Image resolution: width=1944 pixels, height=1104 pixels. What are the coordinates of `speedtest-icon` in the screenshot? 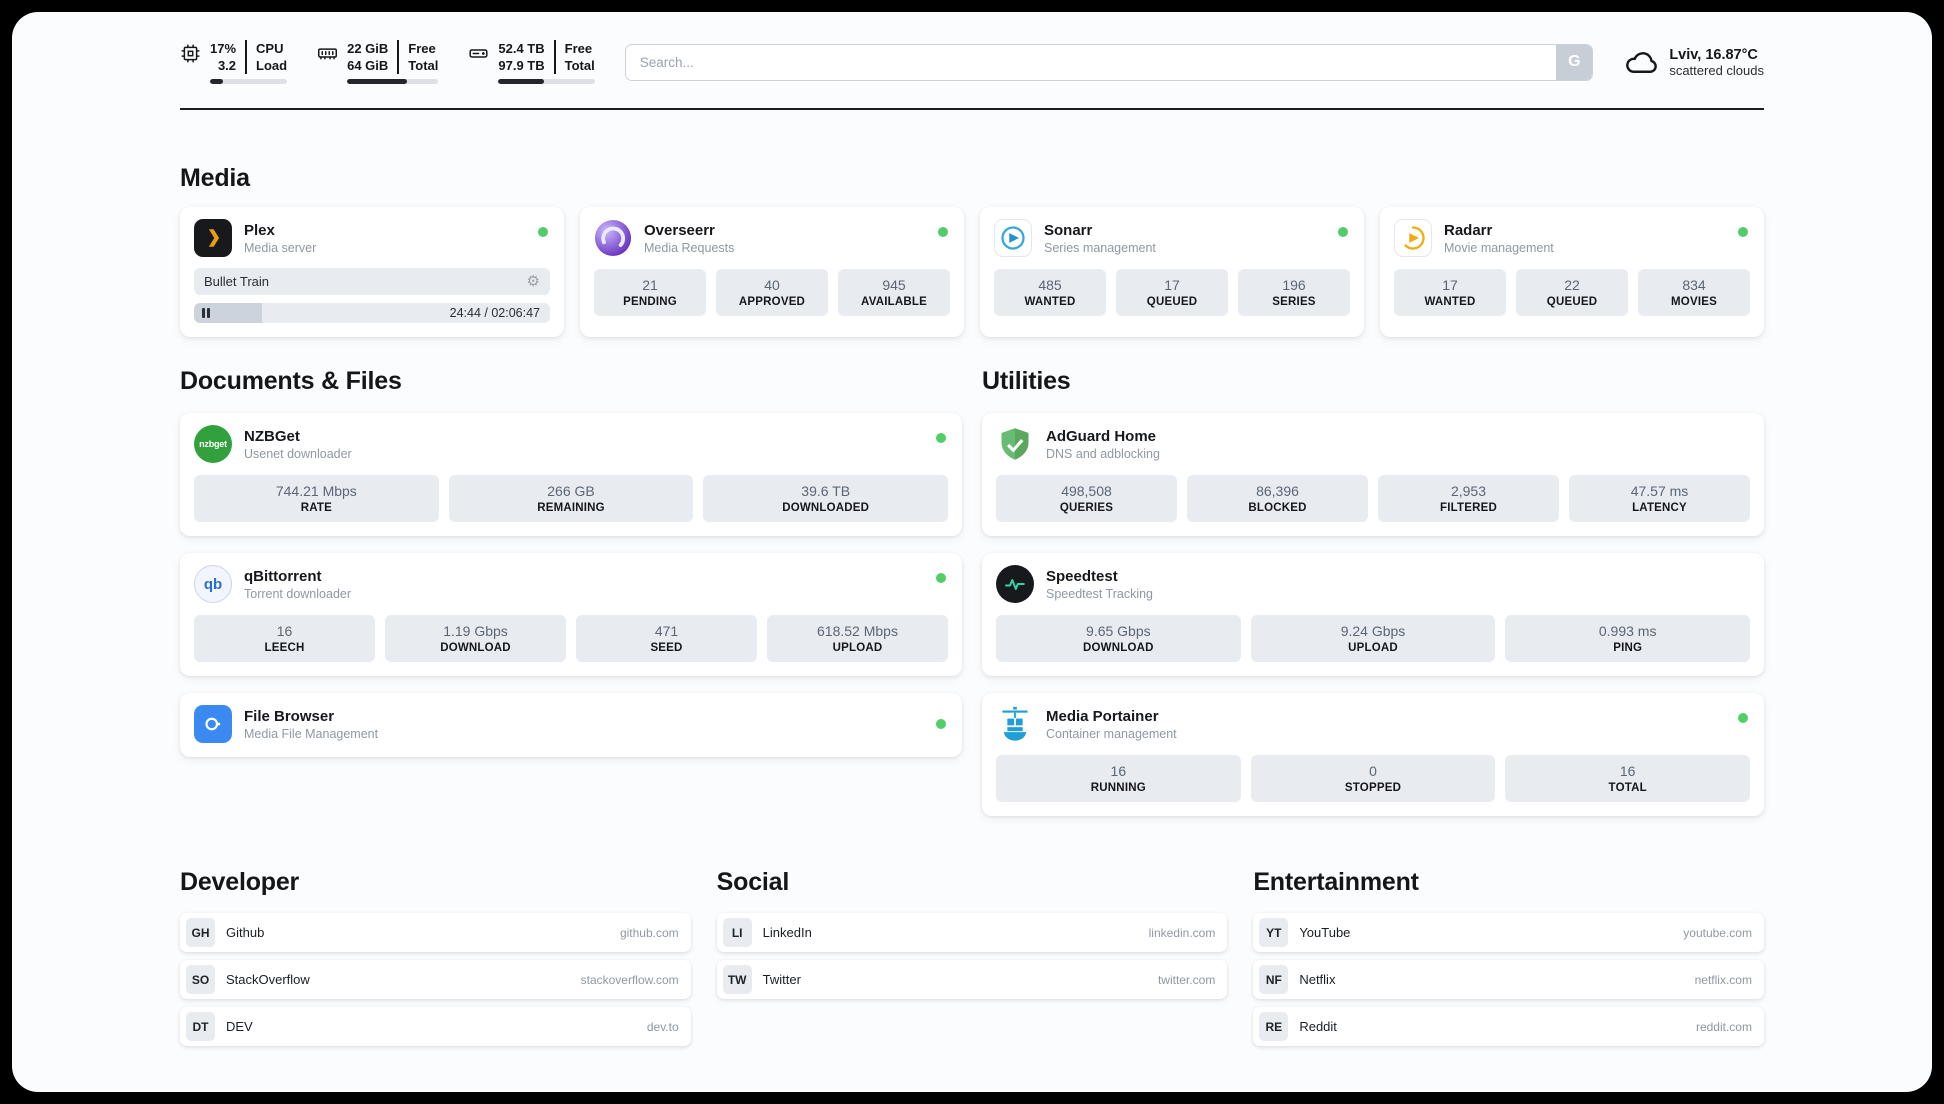 It's located at (1015, 584).